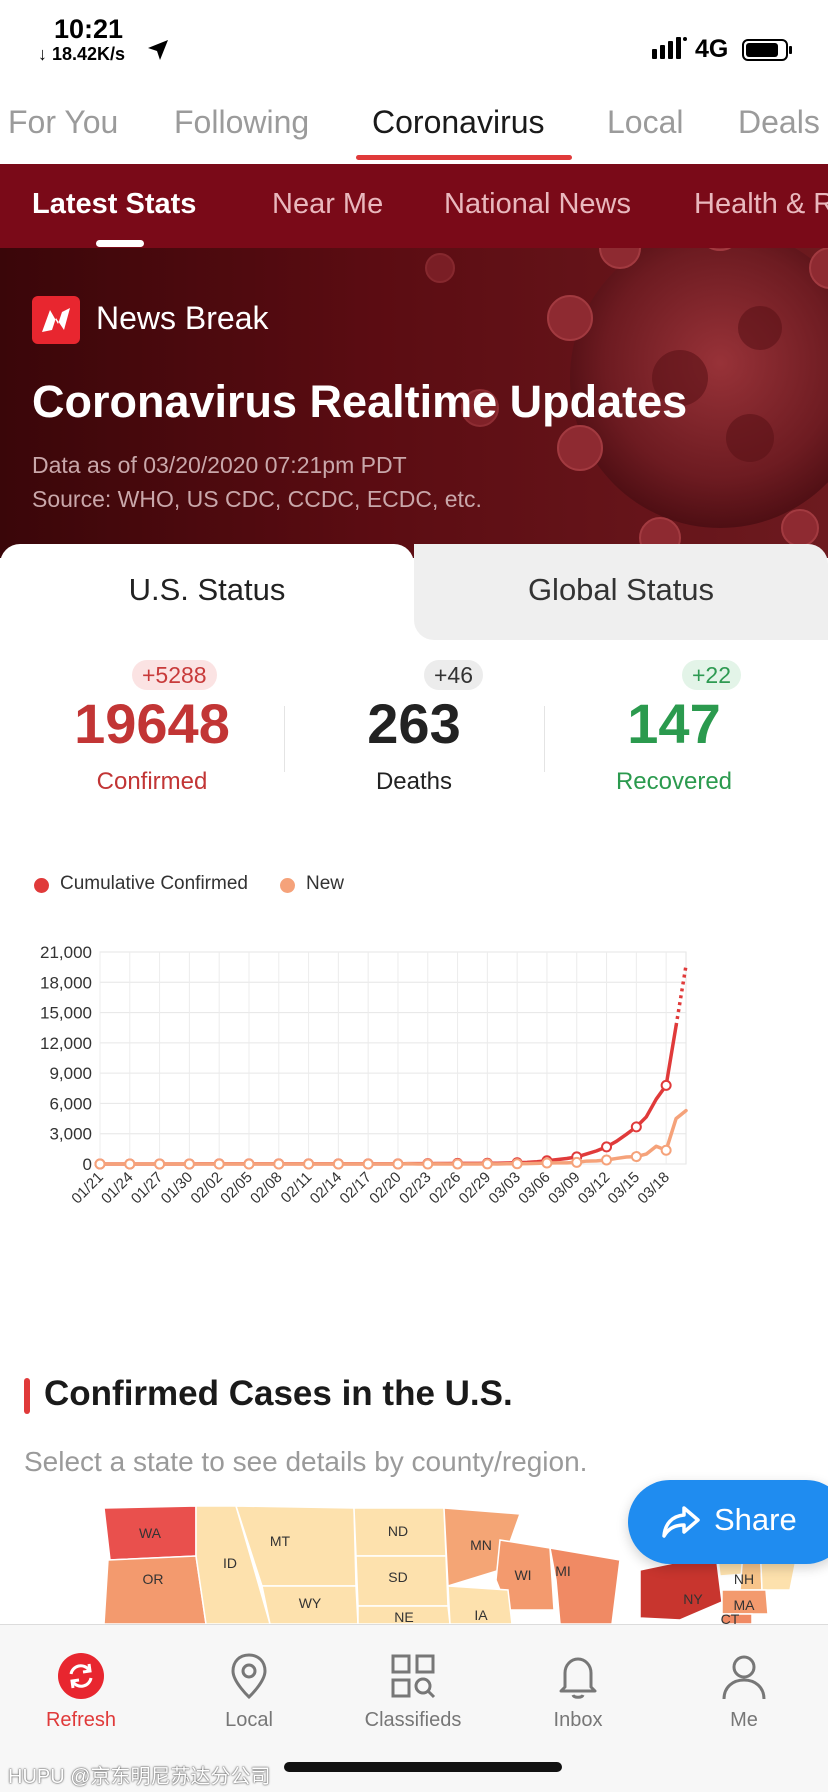 The width and height of the screenshot is (828, 1792). I want to click on x-tick-label: 01/30, so click(177, 1188).